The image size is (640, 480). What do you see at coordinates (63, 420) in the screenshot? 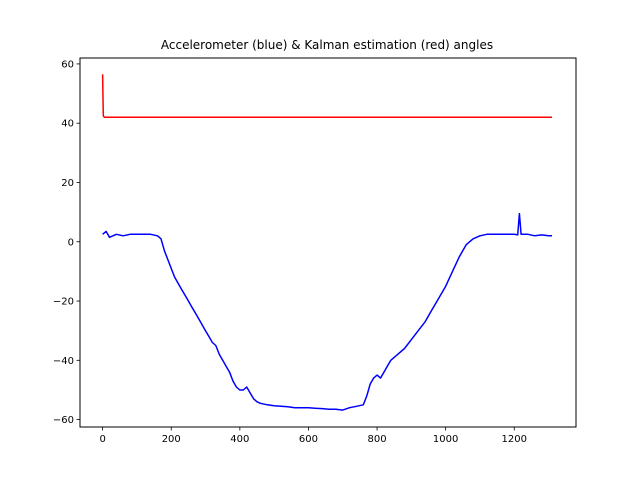
I see `y-tick-label: −60` at bounding box center [63, 420].